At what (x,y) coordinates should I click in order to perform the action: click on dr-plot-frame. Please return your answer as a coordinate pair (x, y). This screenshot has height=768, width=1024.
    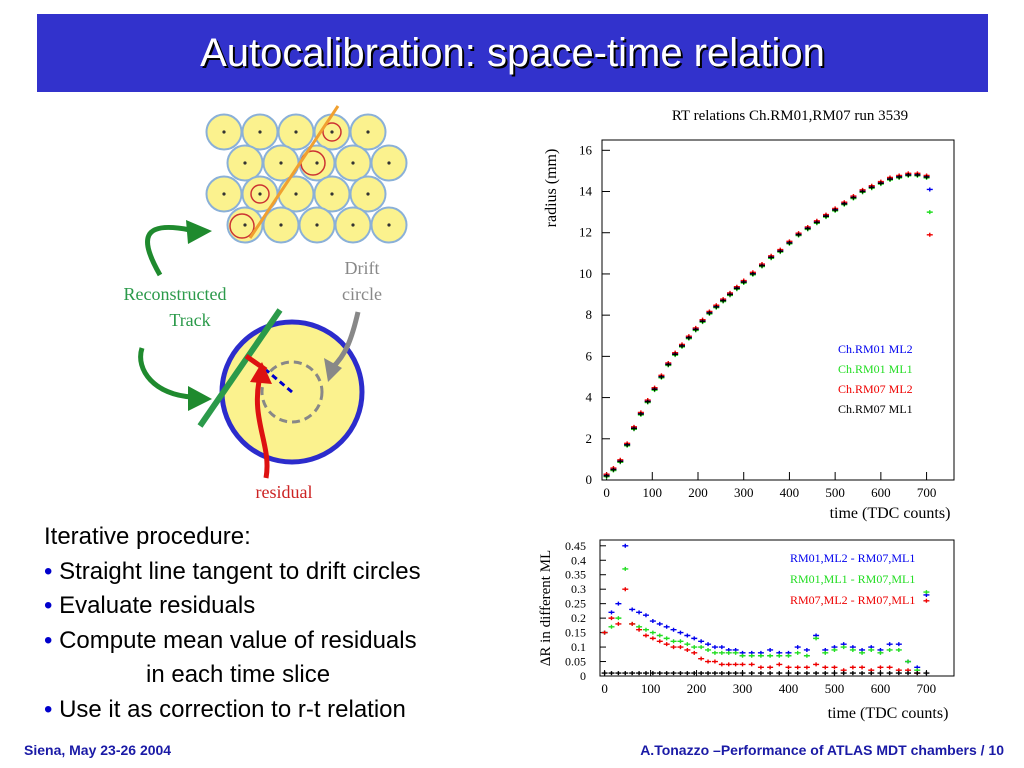
    Looking at the image, I should click on (777, 608).